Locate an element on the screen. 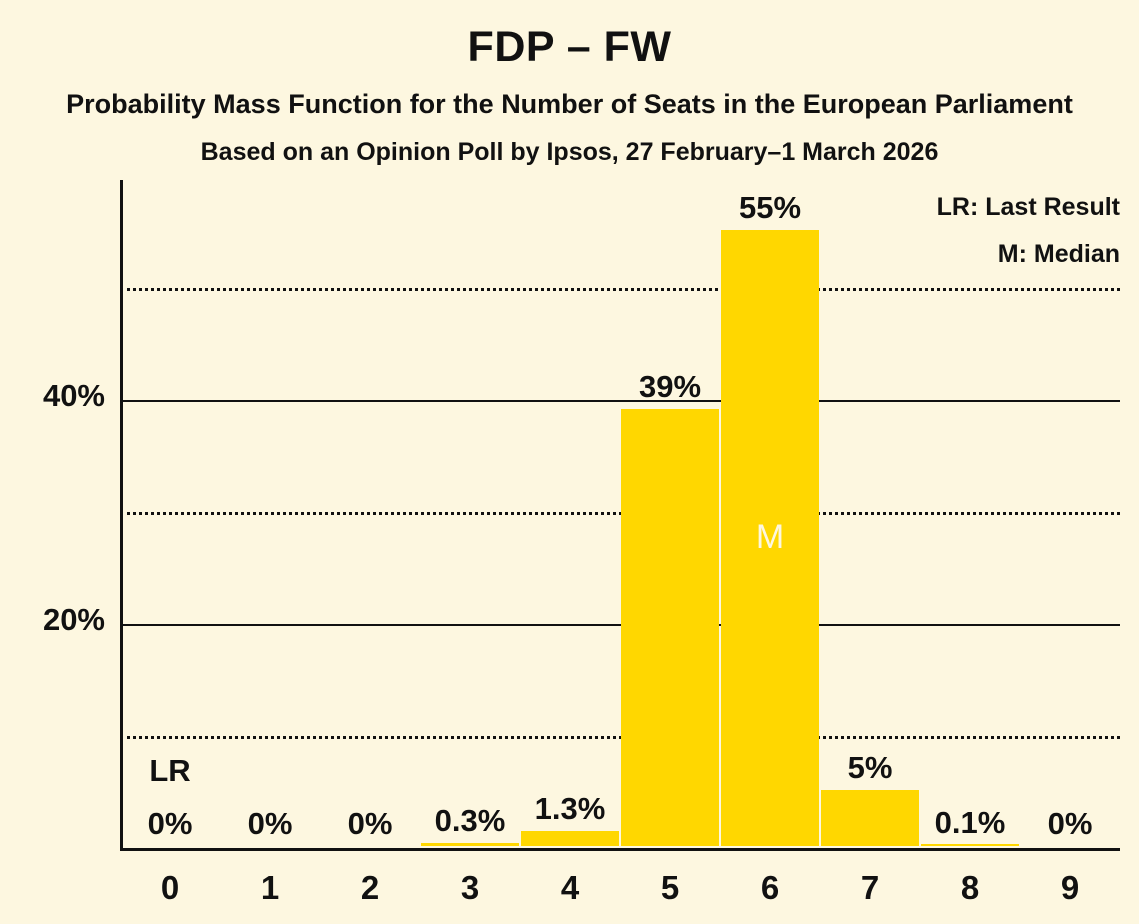 The height and width of the screenshot is (924, 1139). x-axis-tick-1: 1 is located at coordinates (270, 887).